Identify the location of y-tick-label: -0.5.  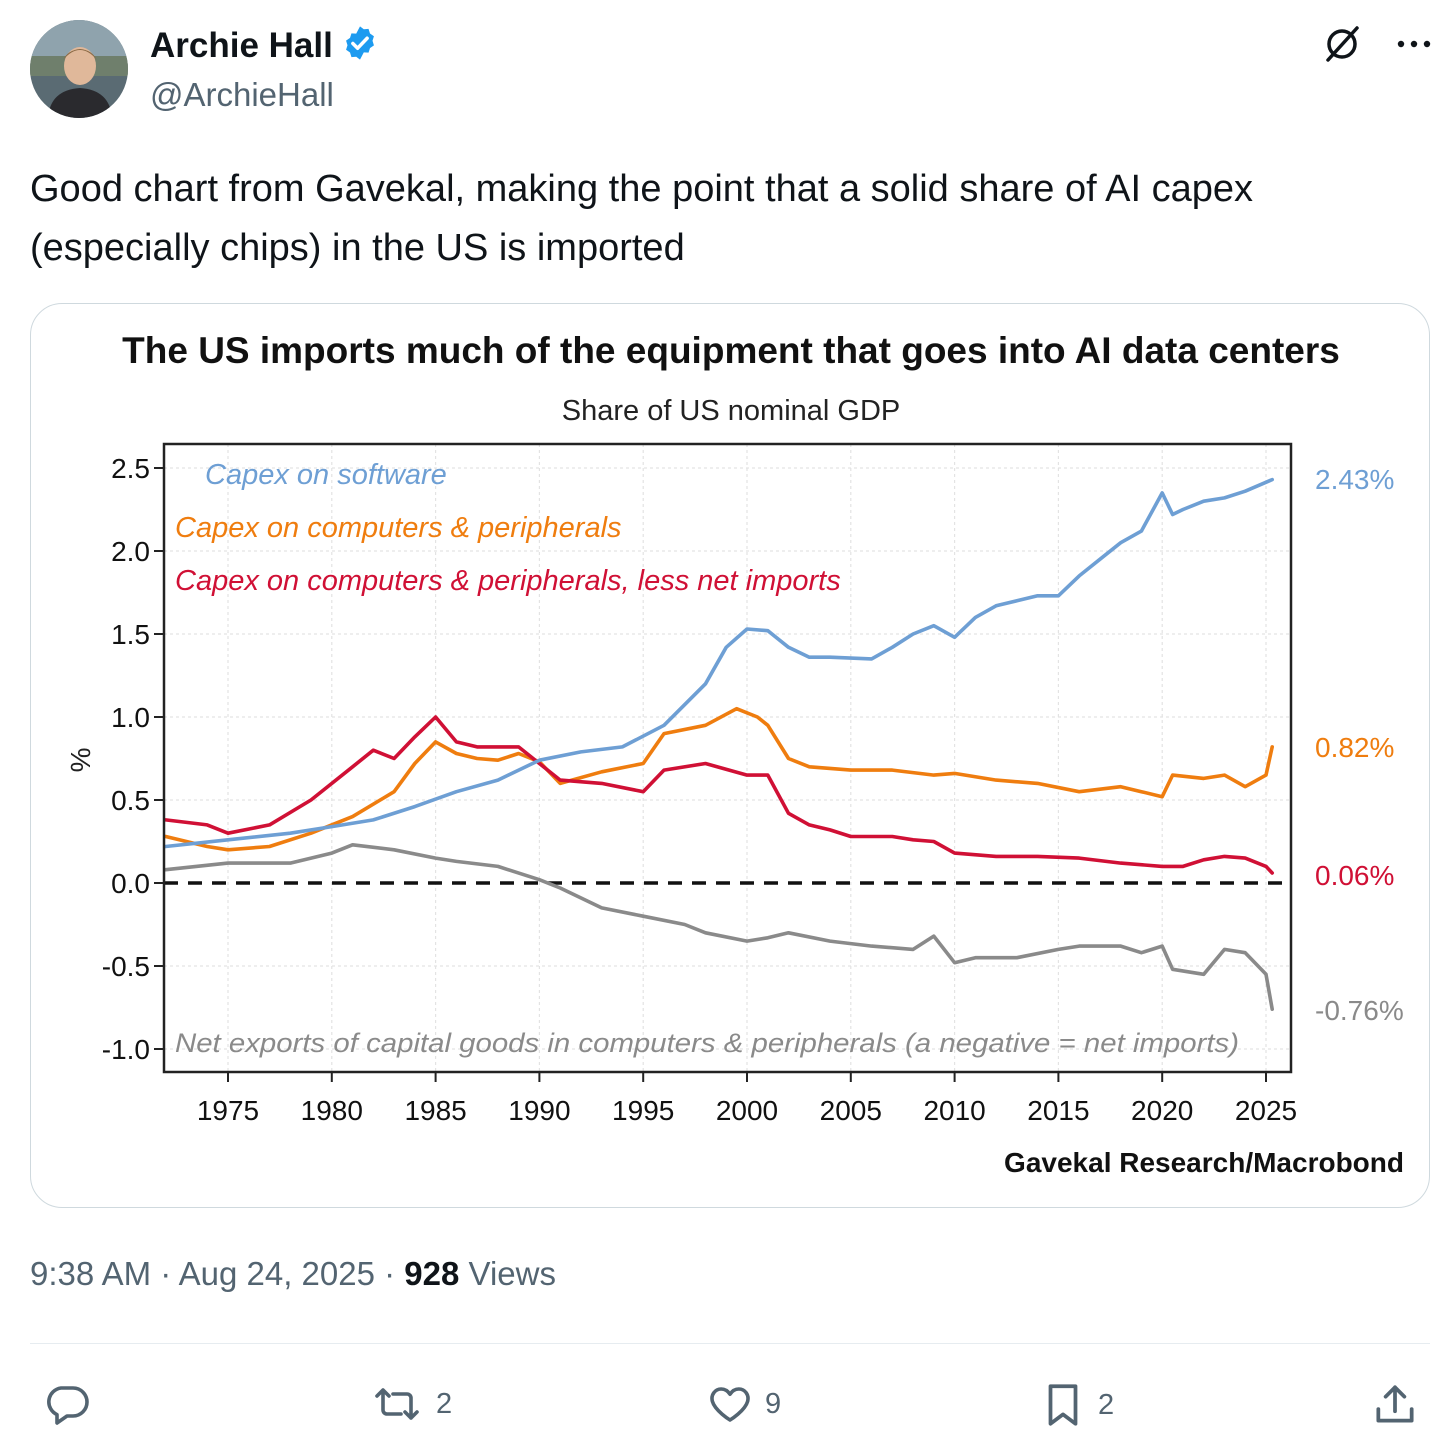
(126, 966).